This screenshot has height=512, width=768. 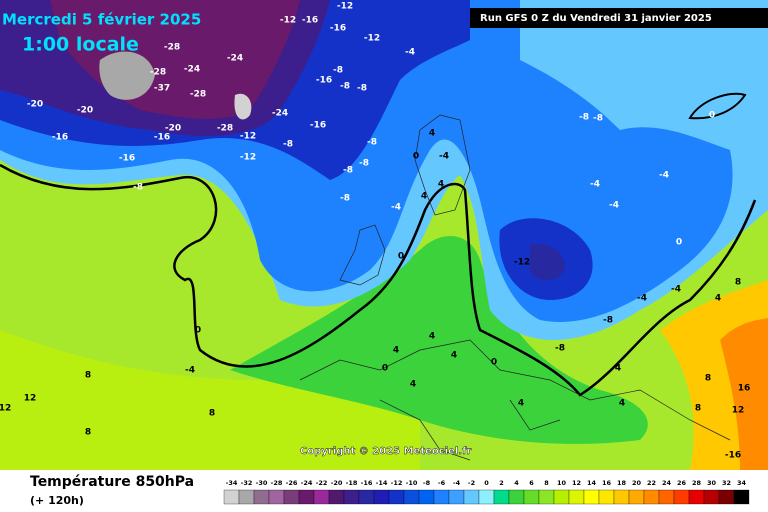 What do you see at coordinates (162, 89) in the screenshot?
I see `map-label: -37` at bounding box center [162, 89].